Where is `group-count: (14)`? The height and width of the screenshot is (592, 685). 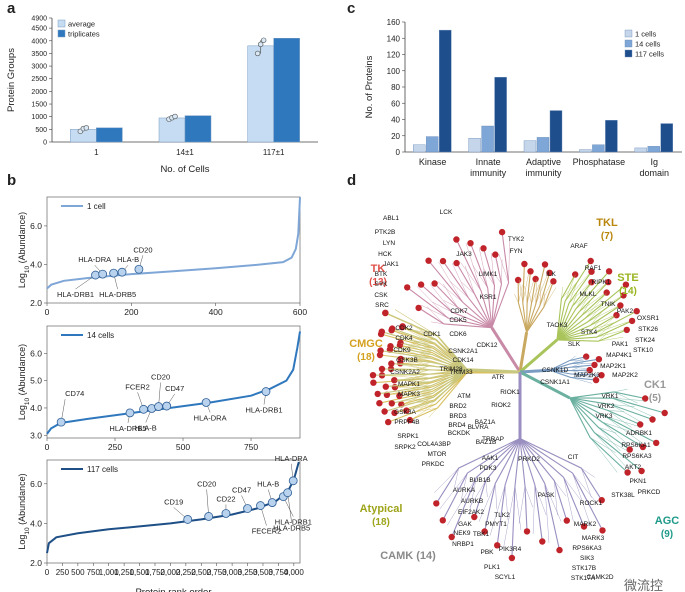 group-count: (14) is located at coordinates (628, 291).